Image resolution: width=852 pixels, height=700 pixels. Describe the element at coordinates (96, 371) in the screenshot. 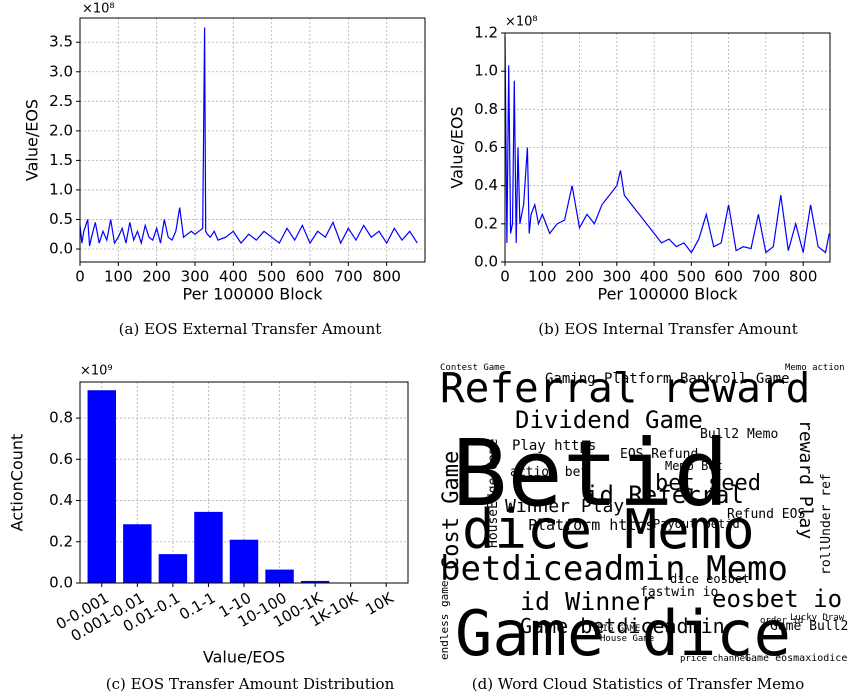

I see `y-offset-label: ×10⁹` at that location.